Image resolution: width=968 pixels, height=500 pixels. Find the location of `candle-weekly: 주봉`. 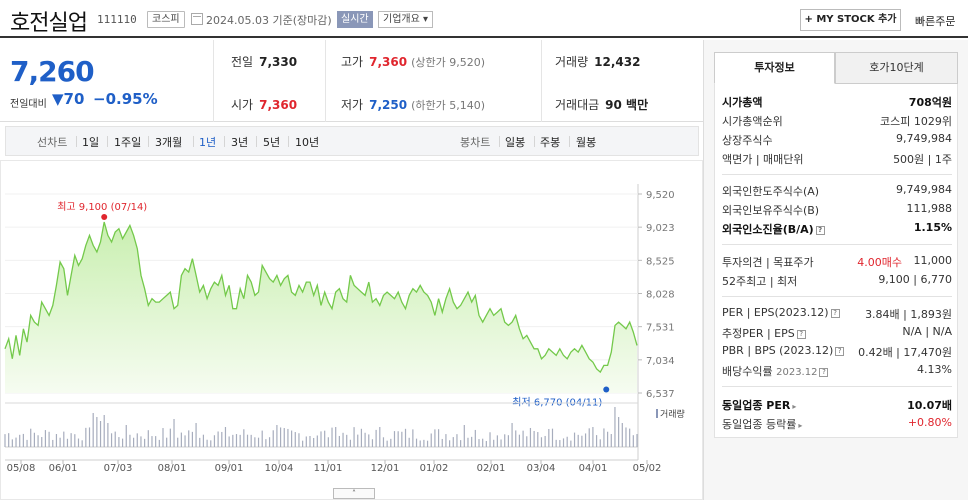

candle-weekly: 주봉 is located at coordinates (550, 142).